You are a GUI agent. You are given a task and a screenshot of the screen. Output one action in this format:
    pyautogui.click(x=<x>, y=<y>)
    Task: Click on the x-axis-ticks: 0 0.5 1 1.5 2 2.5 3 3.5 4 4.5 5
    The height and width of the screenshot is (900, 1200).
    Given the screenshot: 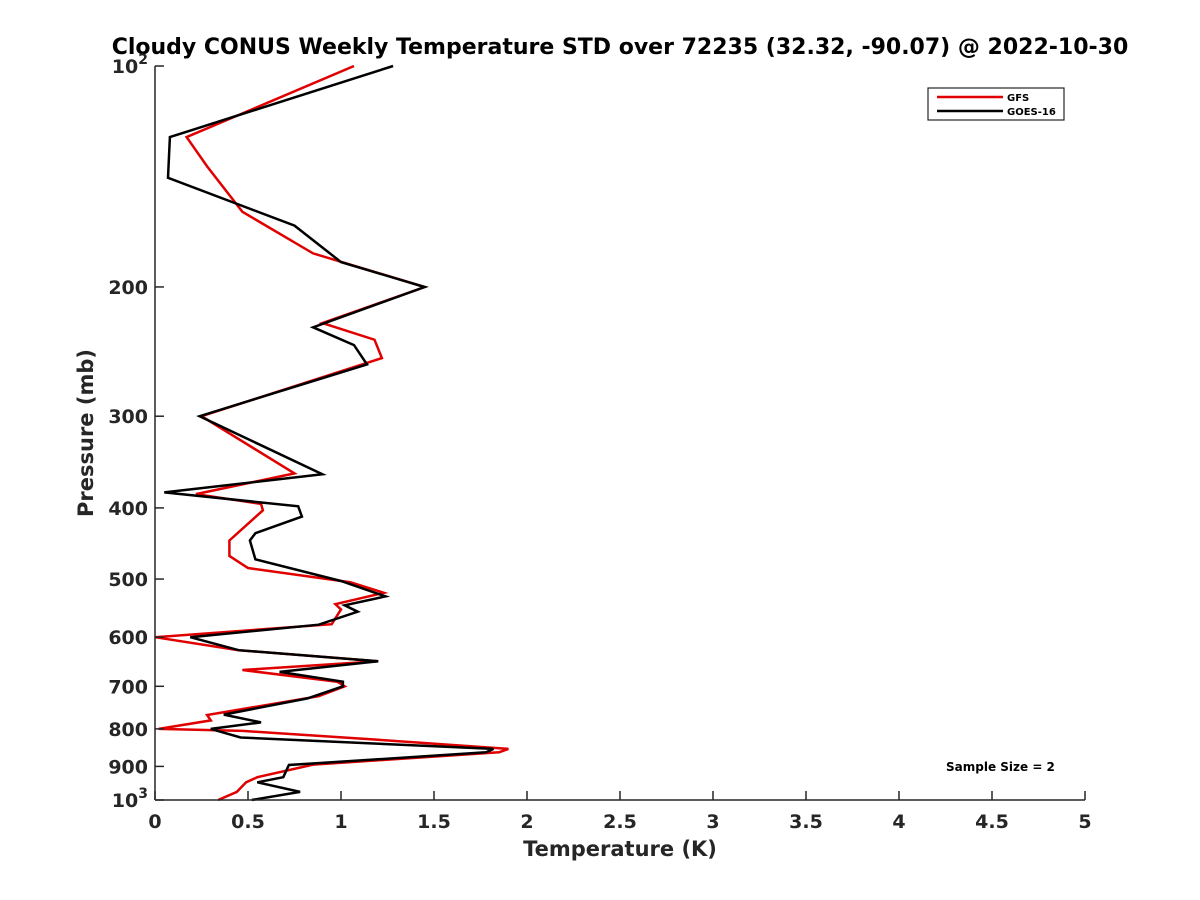 What is the action you would take?
    pyautogui.click(x=620, y=812)
    